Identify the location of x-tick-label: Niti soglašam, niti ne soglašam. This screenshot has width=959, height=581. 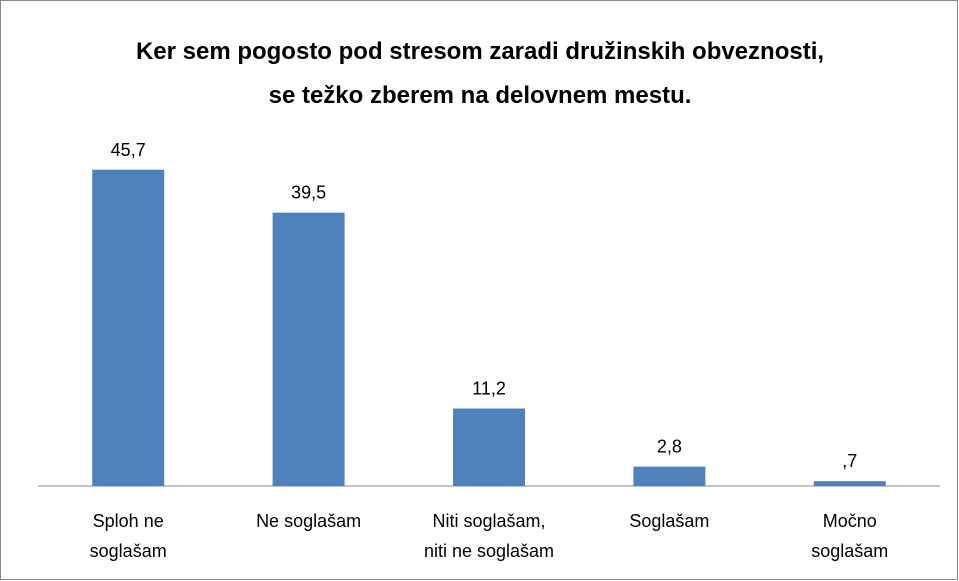
(489, 536).